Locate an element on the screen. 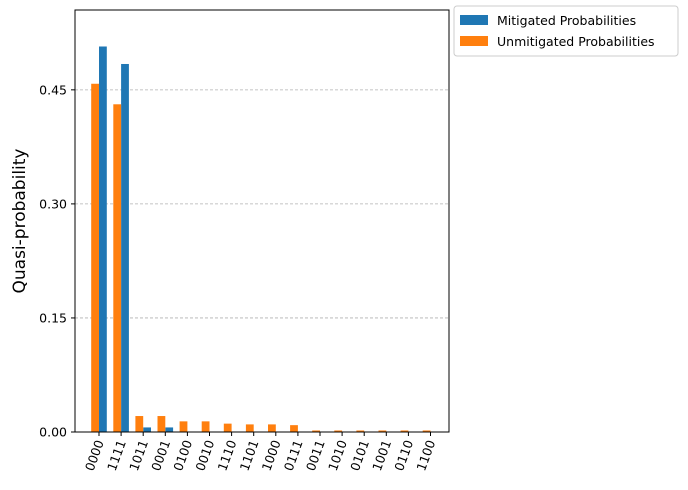 The width and height of the screenshot is (688, 490). x-tick-label: 1100 is located at coordinates (425, 455).